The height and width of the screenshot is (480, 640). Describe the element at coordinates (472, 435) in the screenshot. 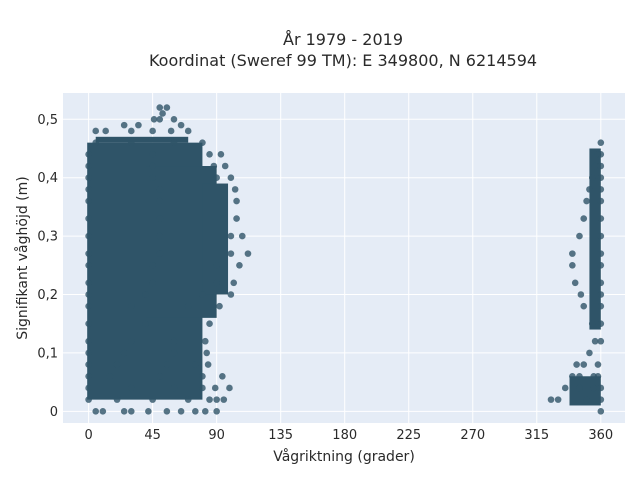

I see `x-tick-label: 270` at that location.